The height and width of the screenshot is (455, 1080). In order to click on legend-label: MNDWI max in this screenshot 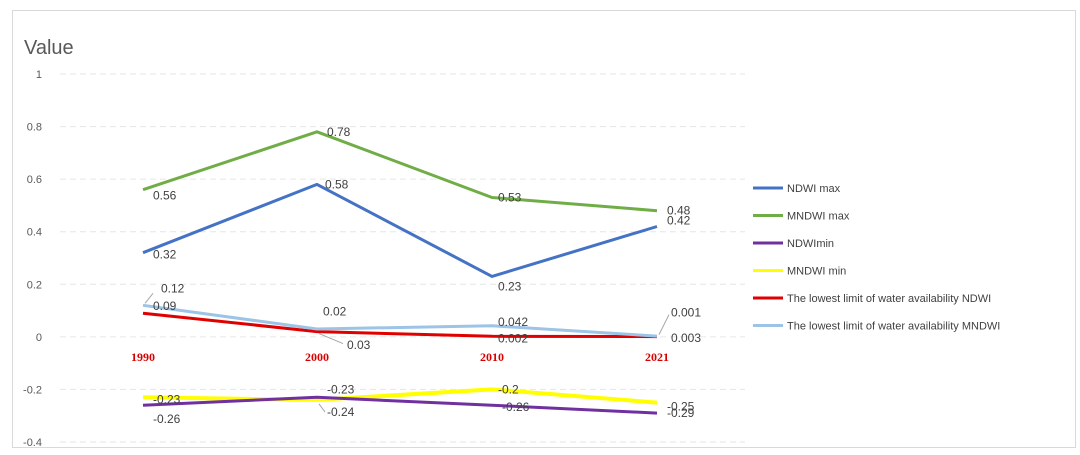, I will do `click(818, 217)`.